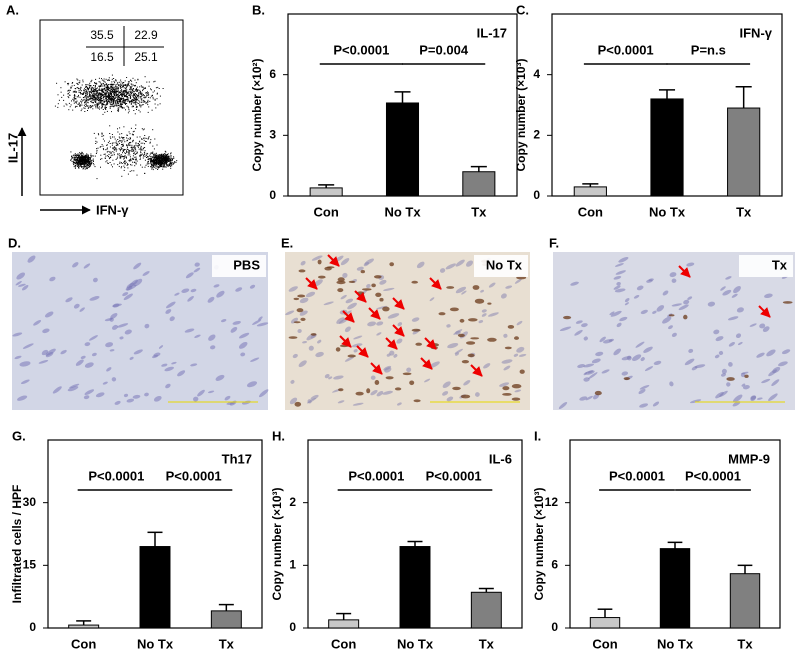 The width and height of the screenshot is (800, 654). What do you see at coordinates (521, 114) in the screenshot?
I see `y-axis-label: Copy number (×10³)` at bounding box center [521, 114].